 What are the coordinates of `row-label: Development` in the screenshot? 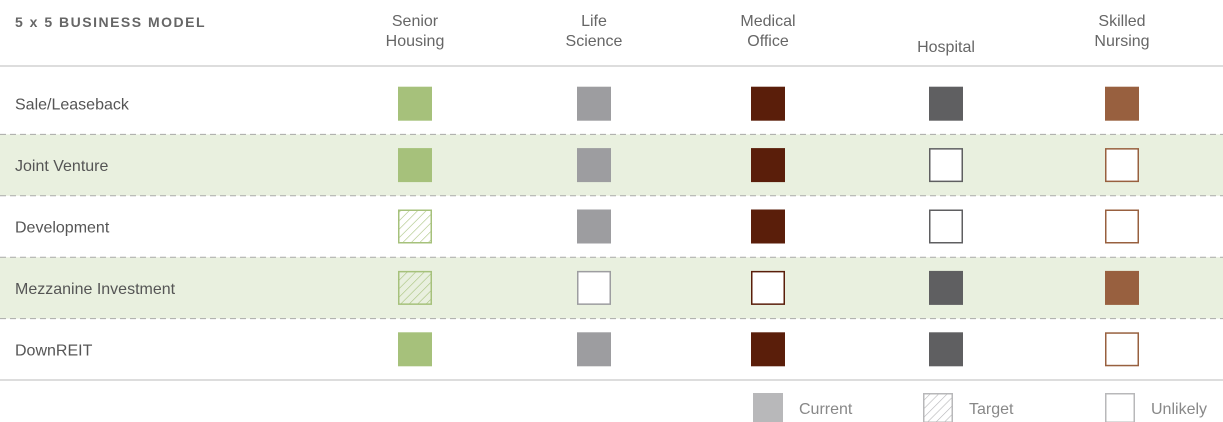 It's located at (62, 228).